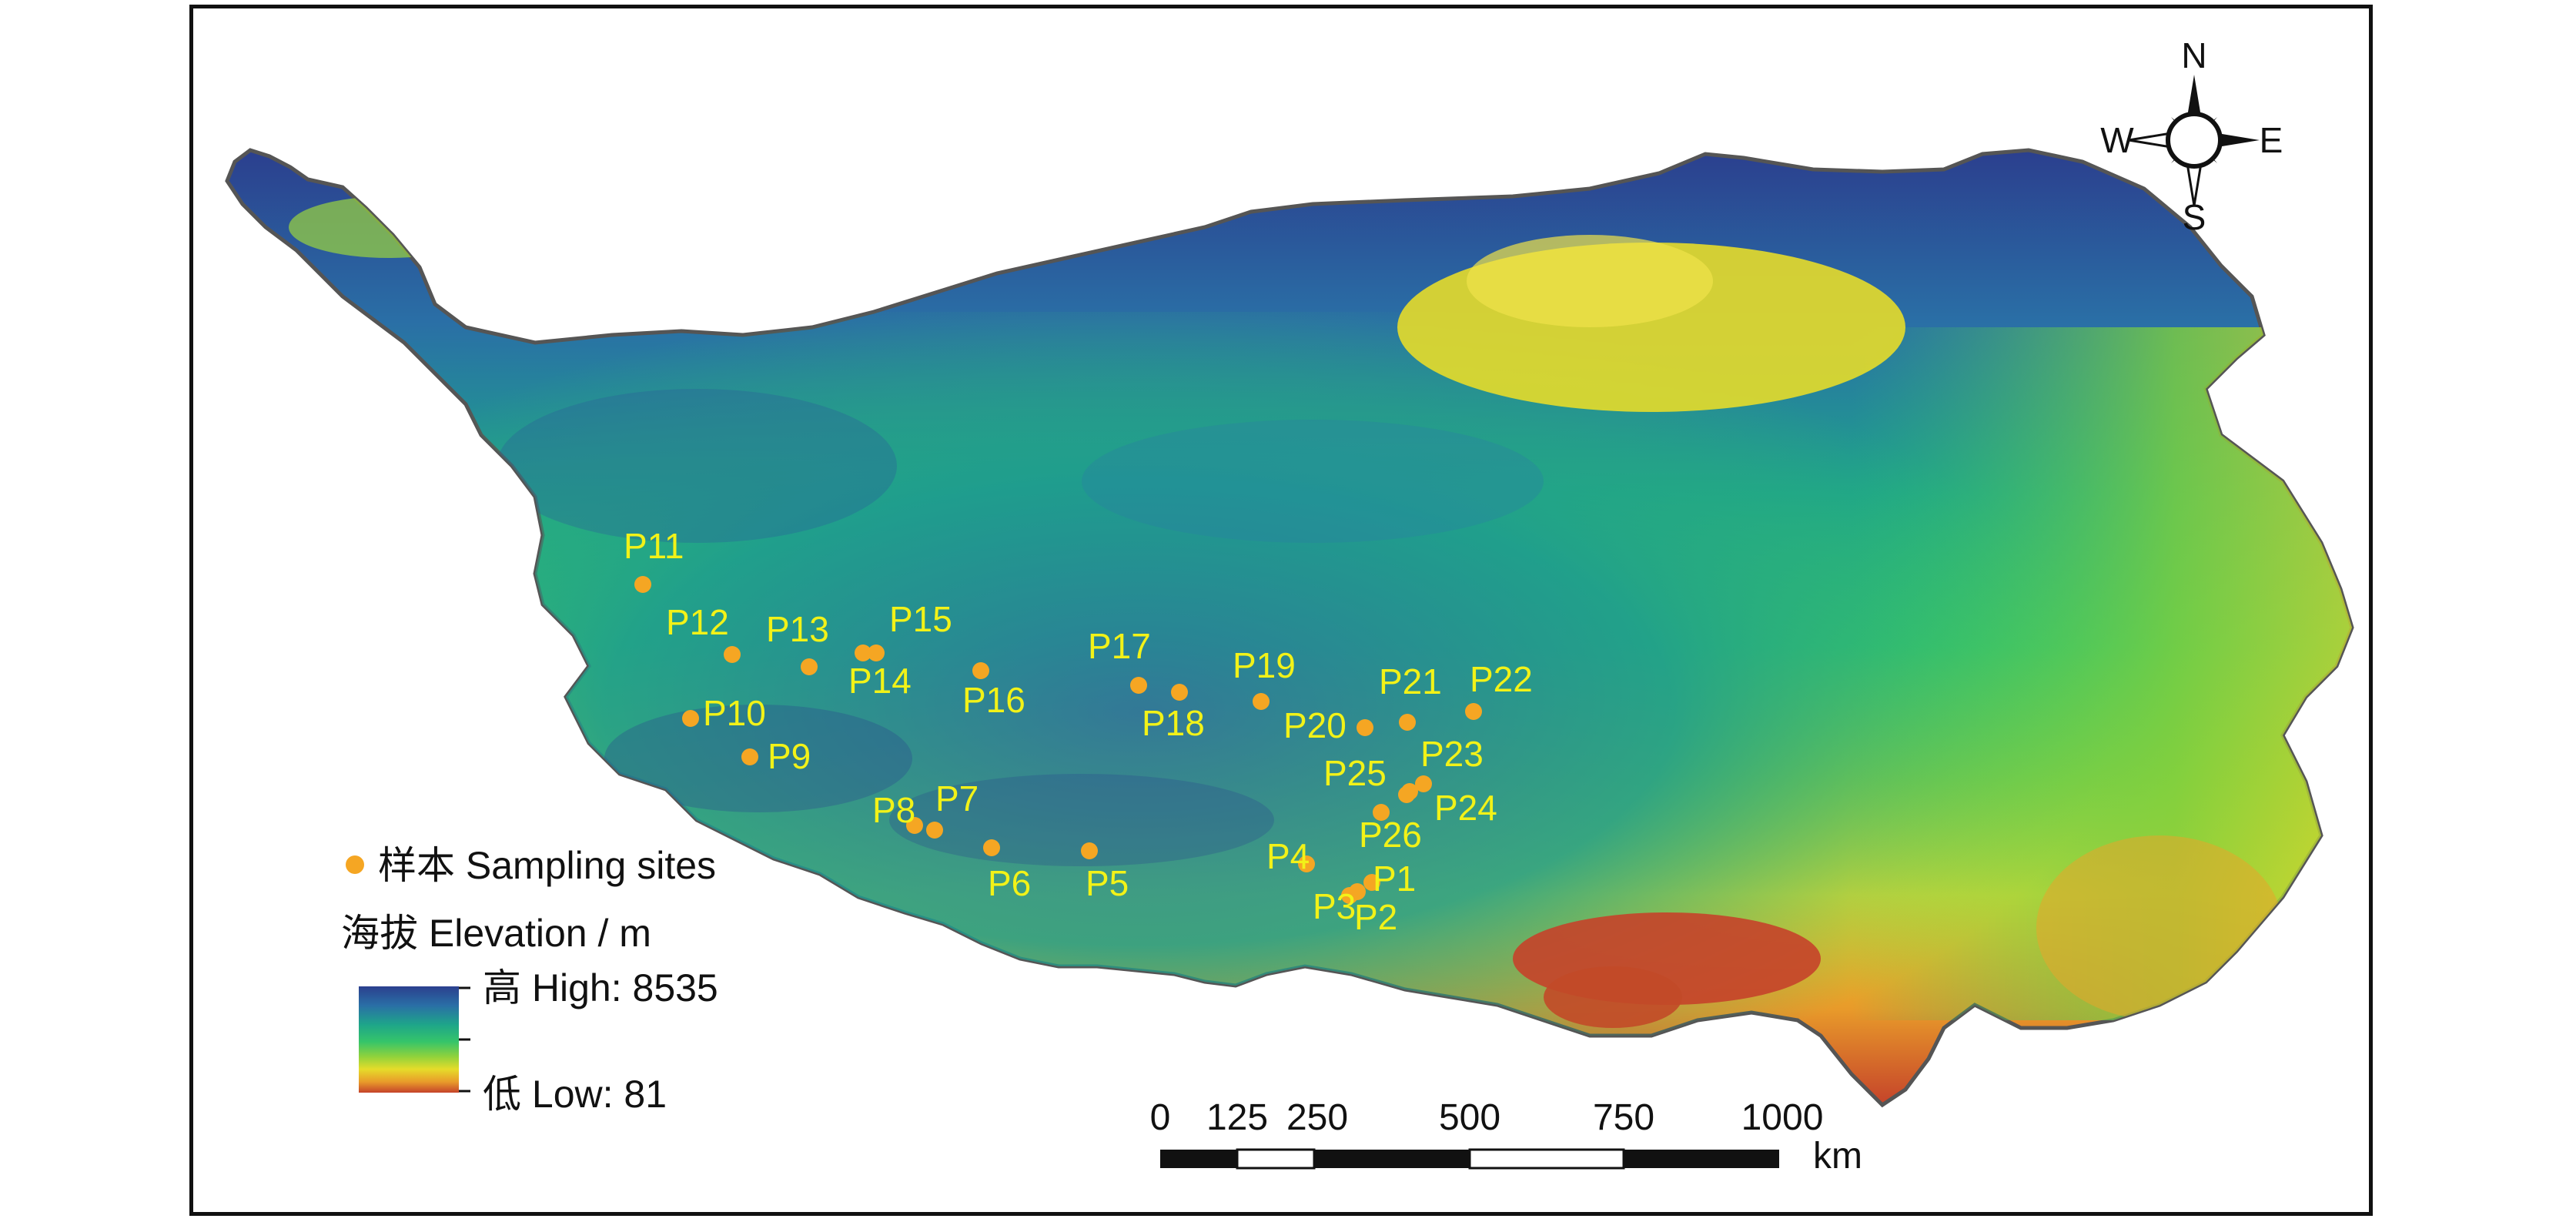  I want to click on site-label-p3: P3, so click(1334, 906).